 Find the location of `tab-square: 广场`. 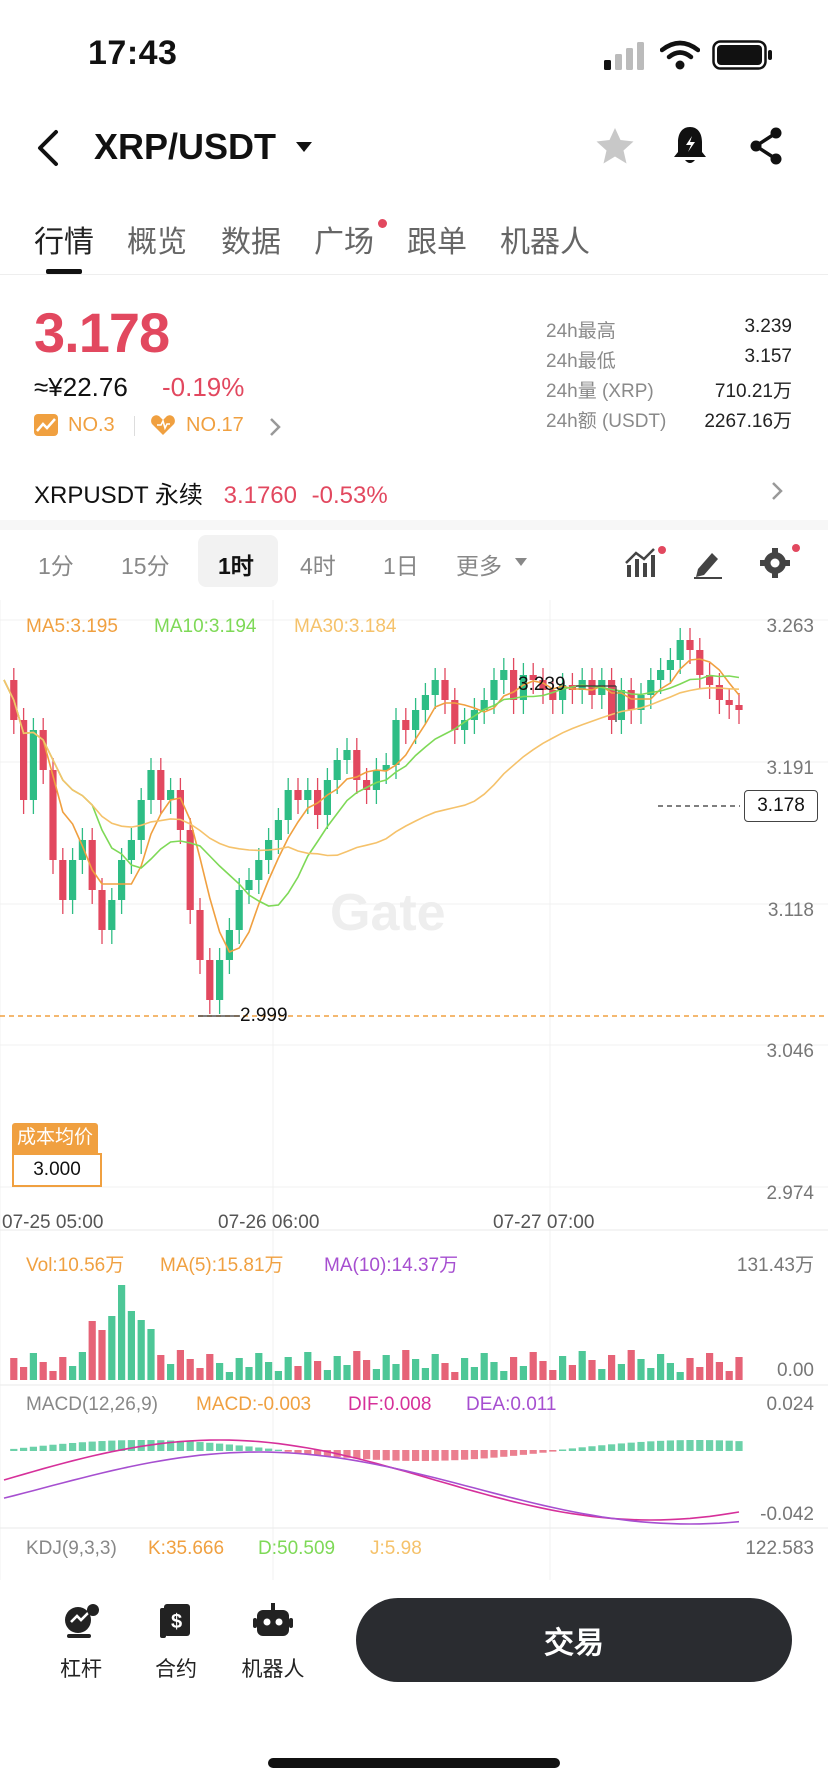

tab-square: 广场 is located at coordinates (344, 242).